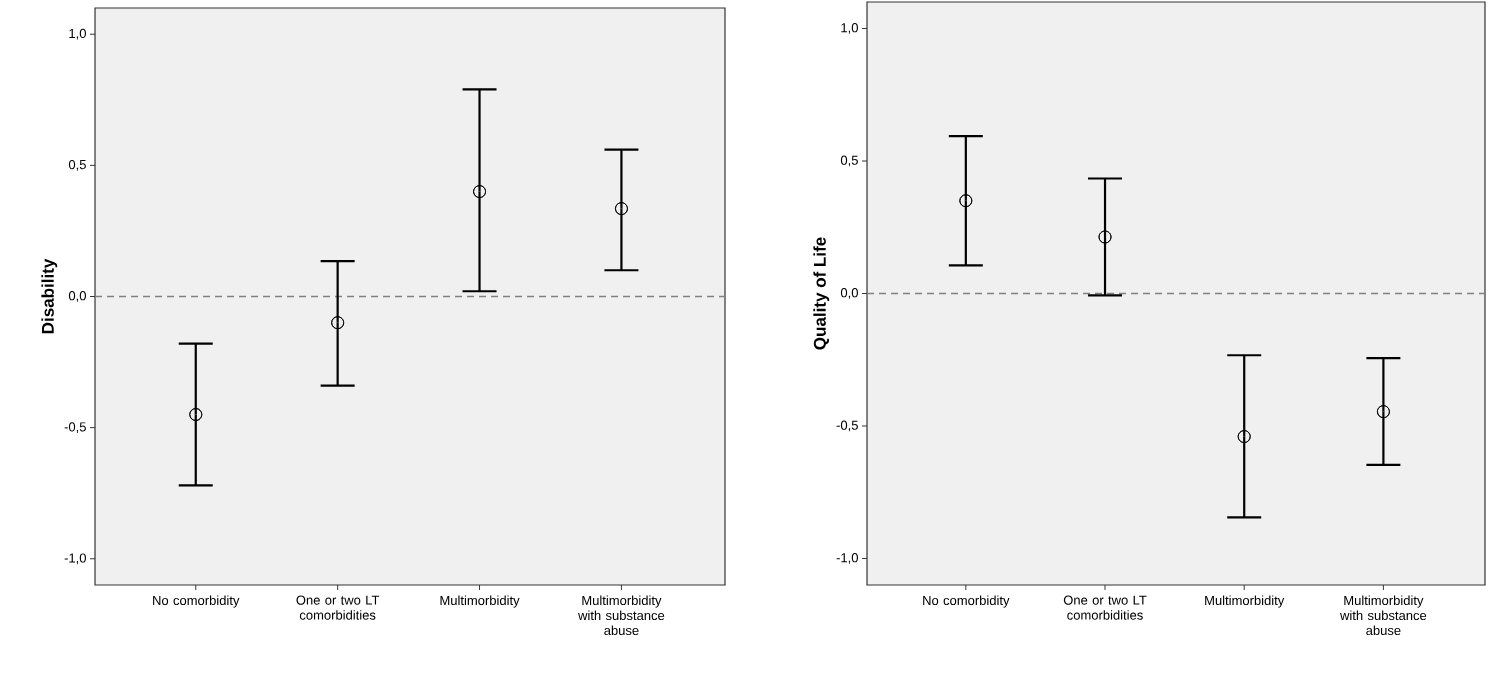  What do you see at coordinates (49, 296) in the screenshot?
I see `y-axis-title: Disability` at bounding box center [49, 296].